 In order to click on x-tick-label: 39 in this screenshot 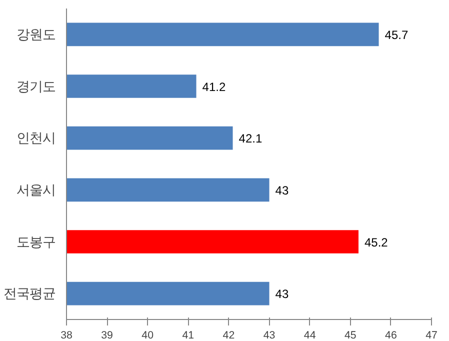, I will do `click(107, 335)`.